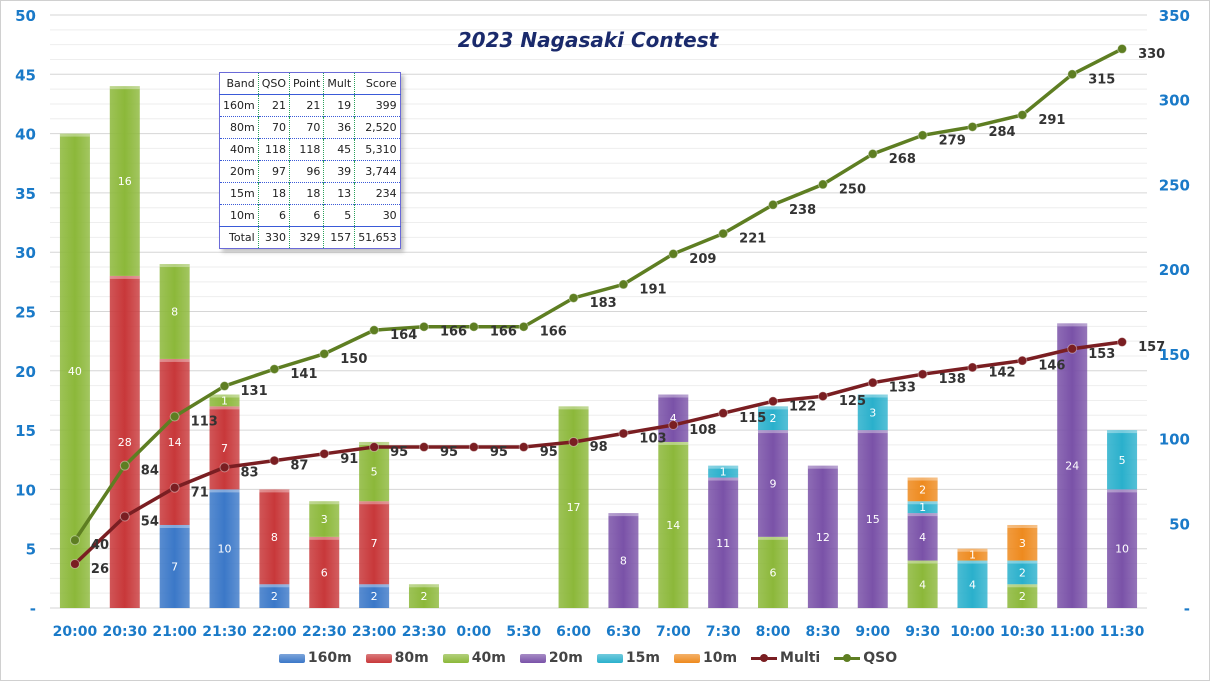  What do you see at coordinates (424, 632) in the screenshot?
I see `x-tick-label: 23:30` at bounding box center [424, 632].